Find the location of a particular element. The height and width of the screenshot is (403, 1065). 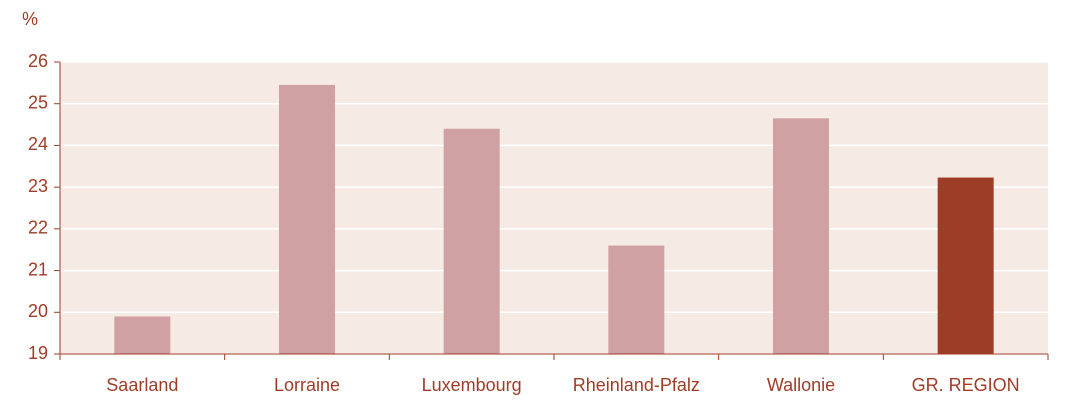

x-tick-label: GR. REGION is located at coordinates (966, 385).